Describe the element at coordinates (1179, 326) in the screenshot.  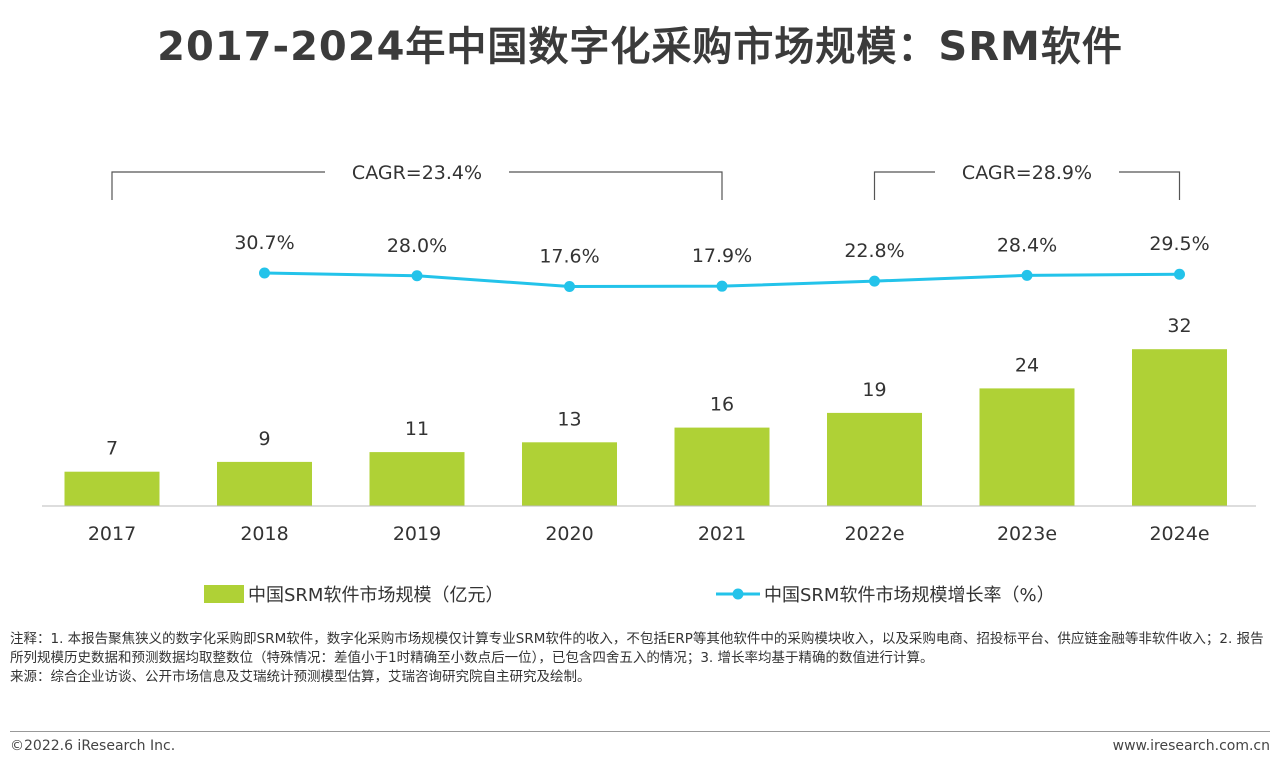
I see `bar-value-label: 32` at that location.